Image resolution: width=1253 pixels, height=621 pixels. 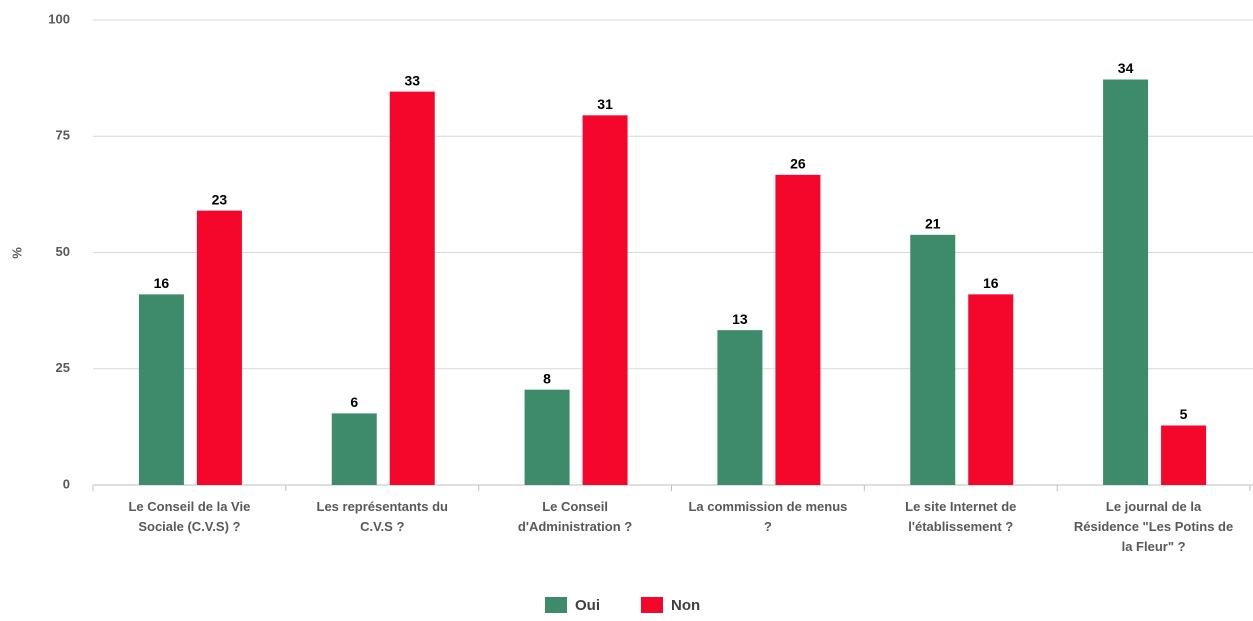 I want to click on data-label: 6, so click(x=354, y=402).